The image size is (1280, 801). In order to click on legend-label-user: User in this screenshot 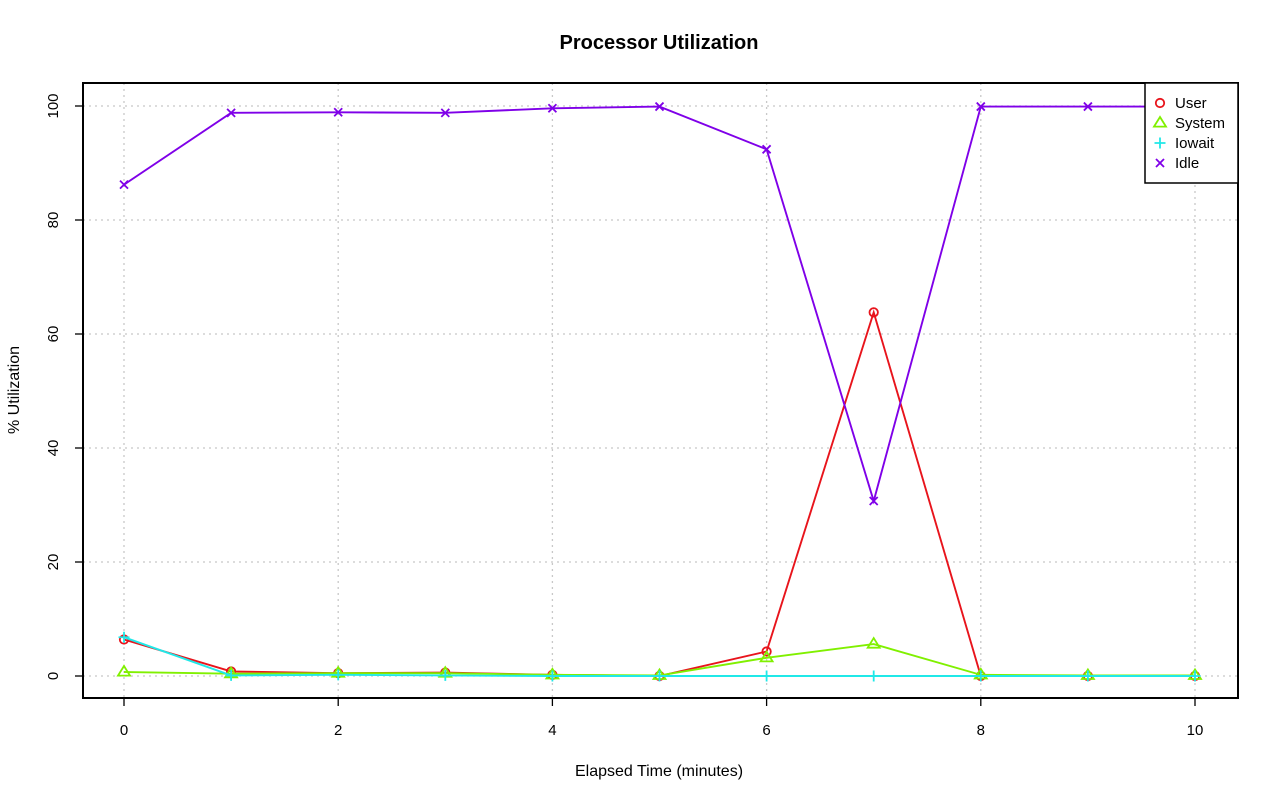, I will do `click(1191, 103)`.